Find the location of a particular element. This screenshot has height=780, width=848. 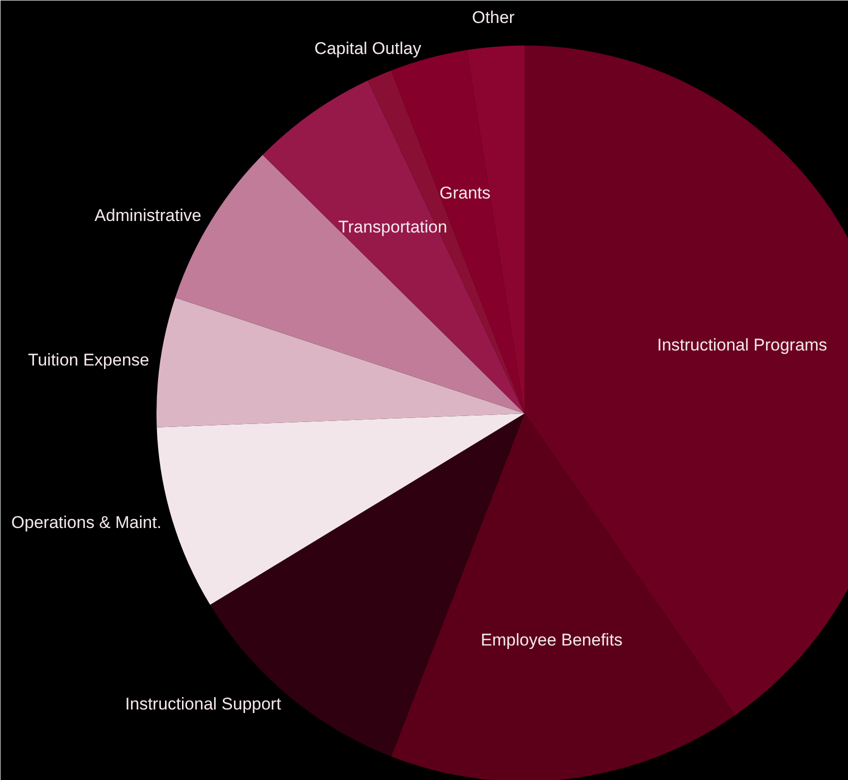

slice-label: Other is located at coordinates (493, 17).